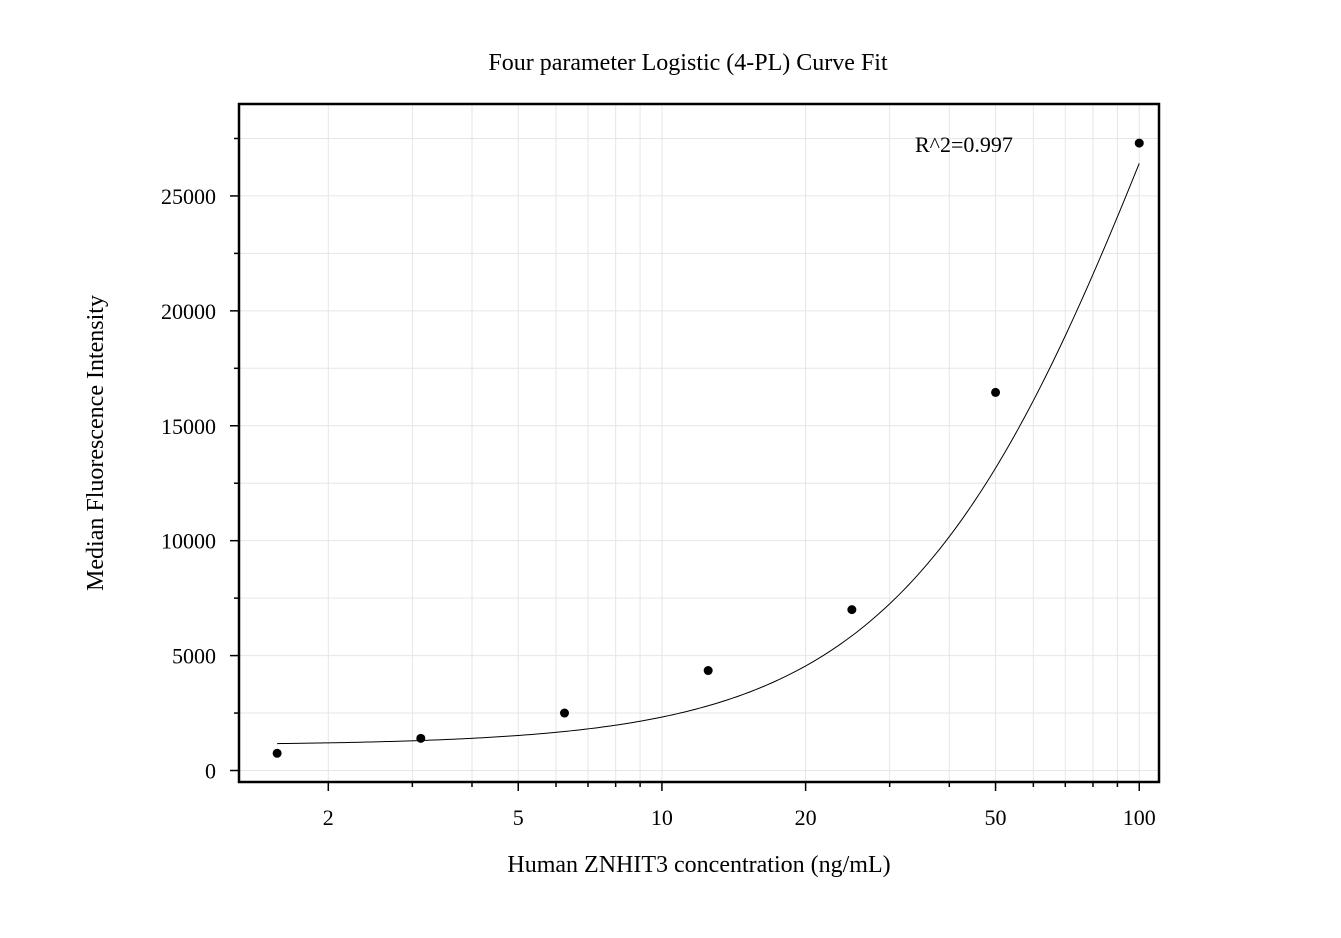  I want to click on x-tick-label: 100, so click(1139, 817).